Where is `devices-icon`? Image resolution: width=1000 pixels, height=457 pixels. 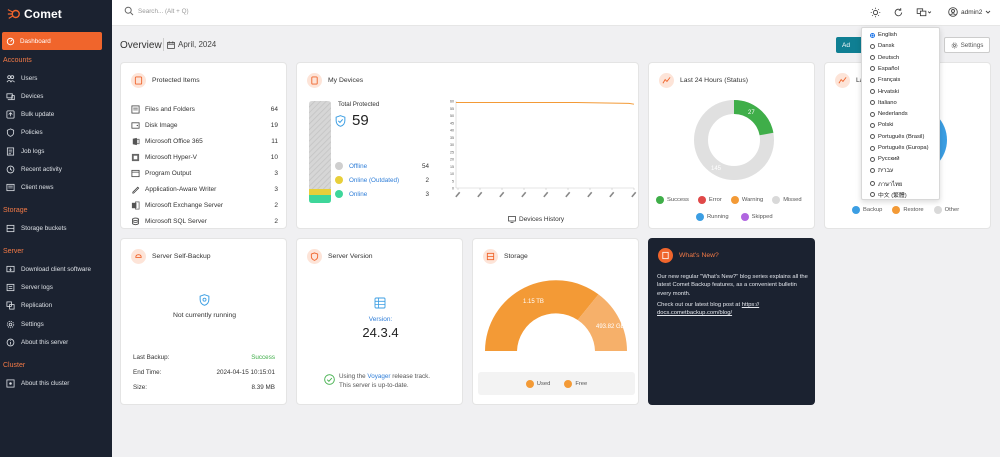
devices-icon is located at coordinates (314, 80).